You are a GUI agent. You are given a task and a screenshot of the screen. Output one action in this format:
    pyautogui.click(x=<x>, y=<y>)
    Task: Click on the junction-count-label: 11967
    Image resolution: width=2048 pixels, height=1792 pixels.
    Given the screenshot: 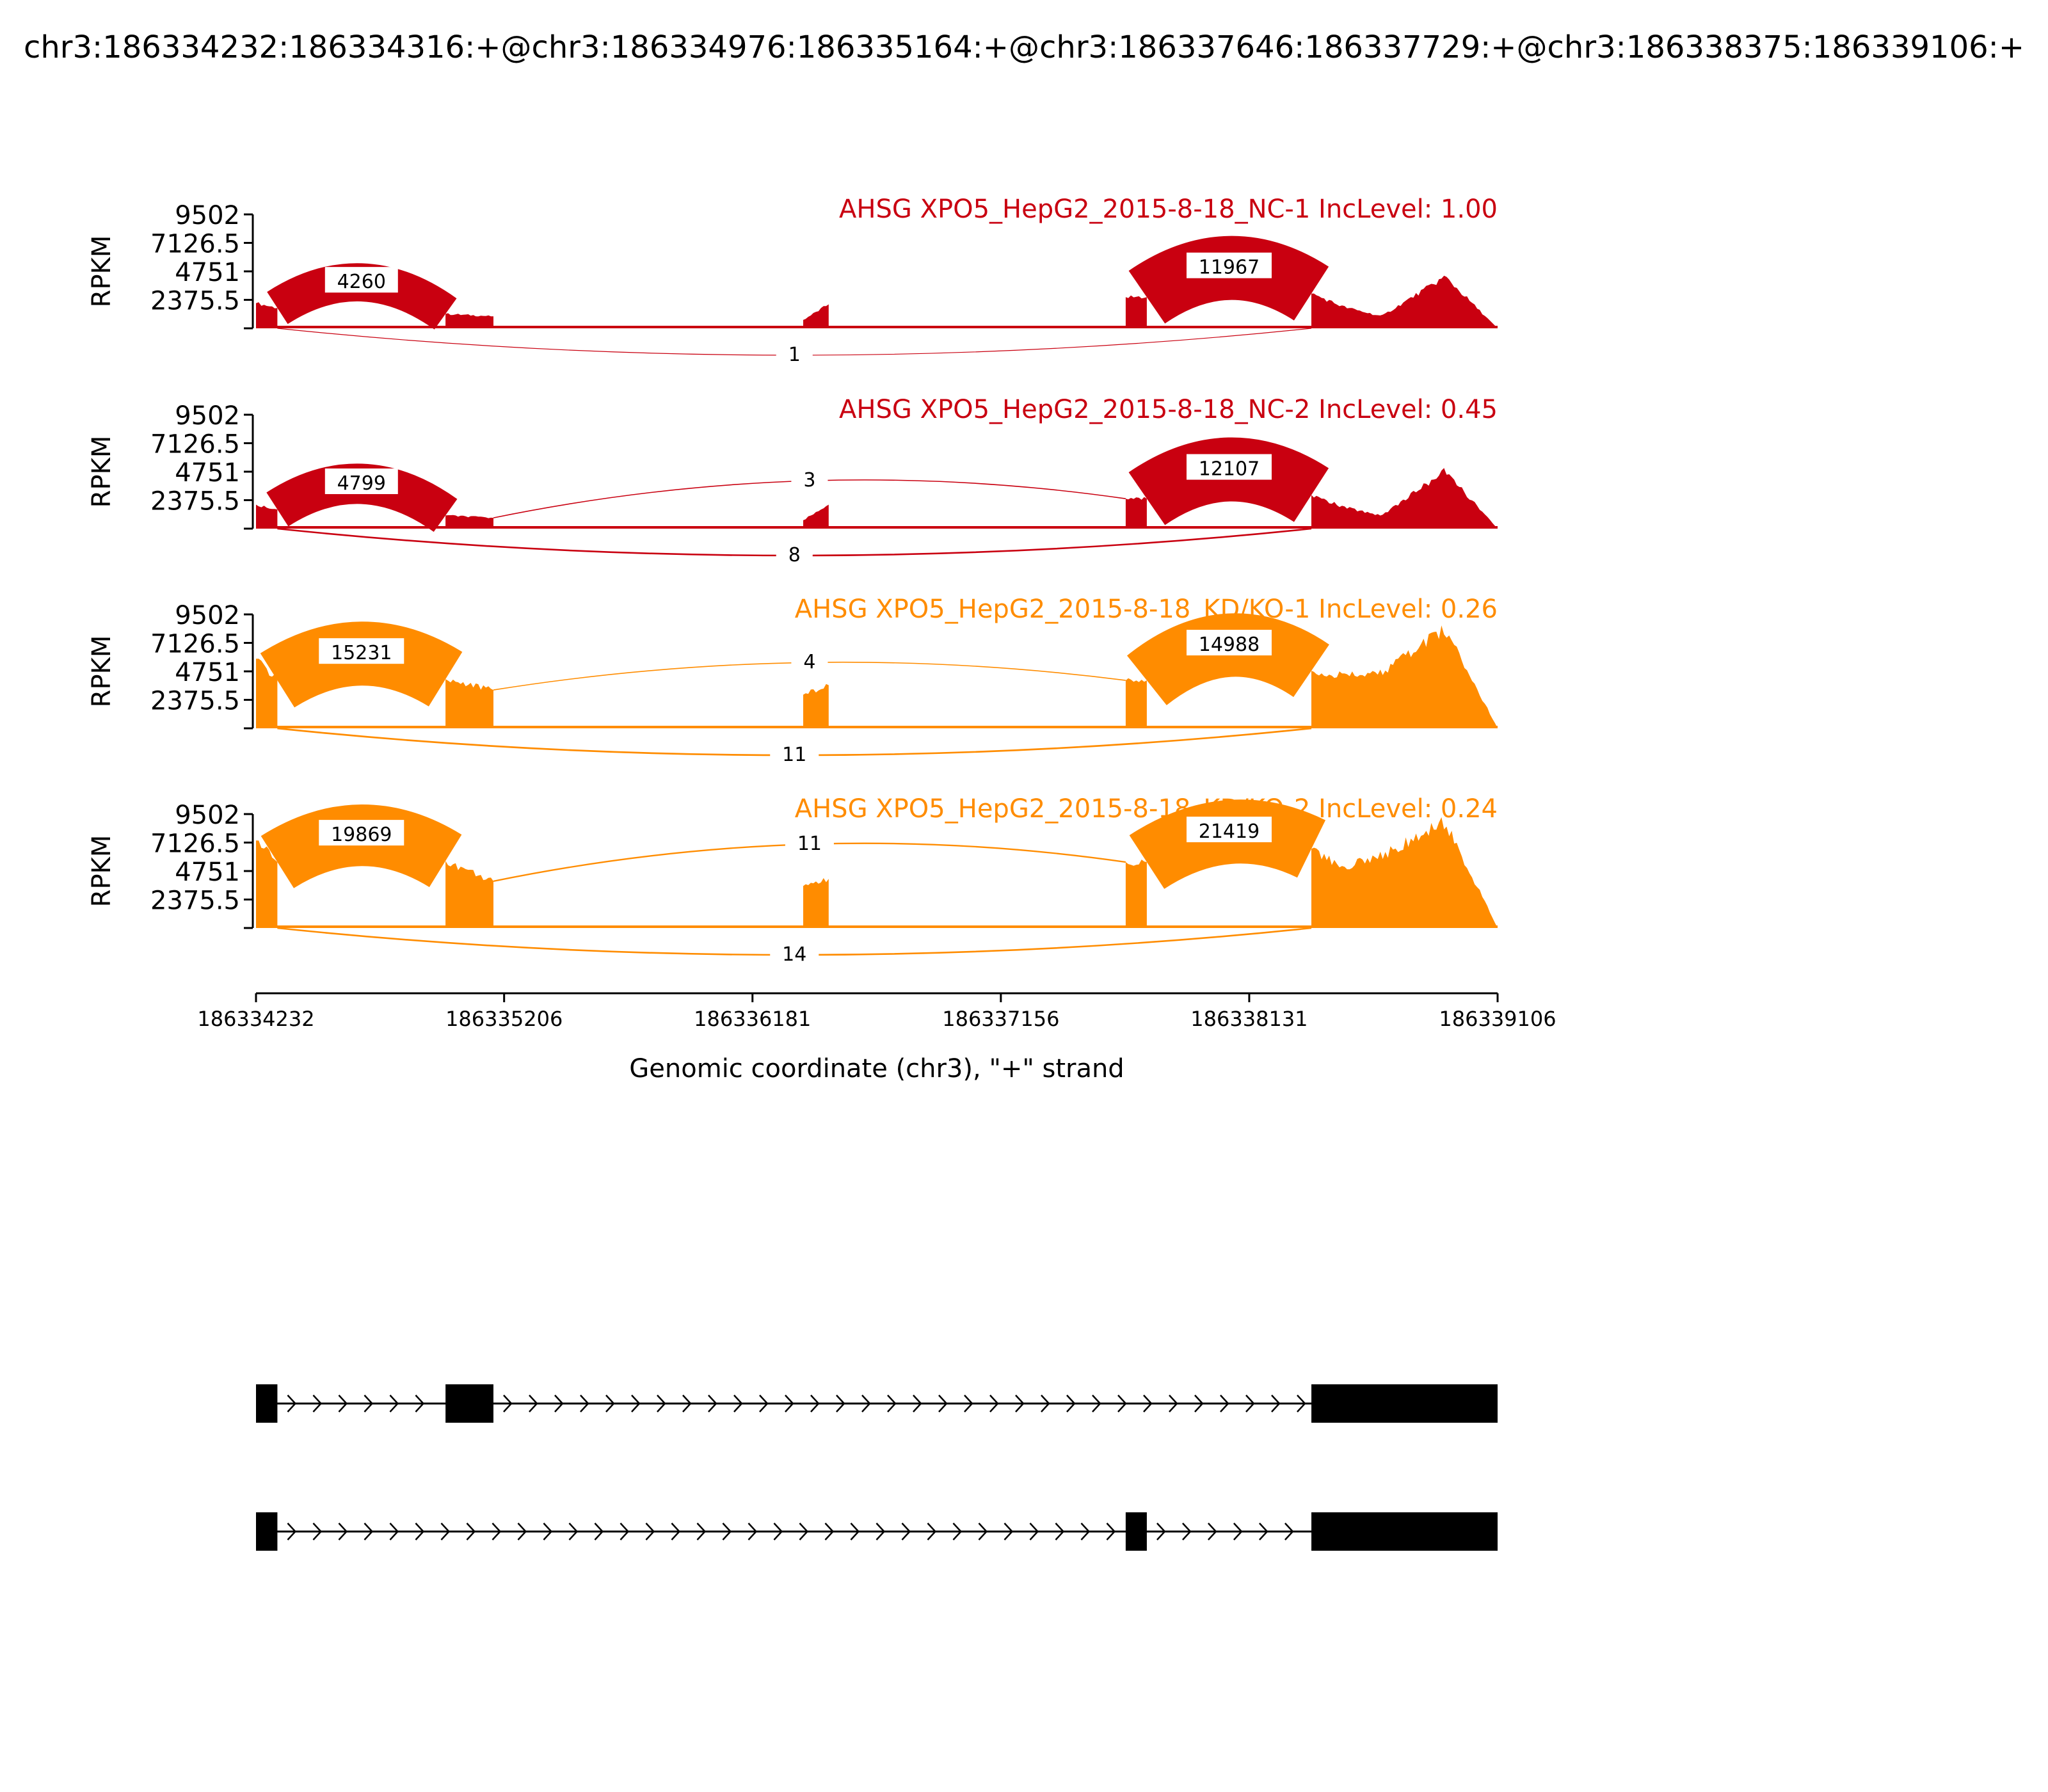 What is the action you would take?
    pyautogui.click(x=1229, y=268)
    